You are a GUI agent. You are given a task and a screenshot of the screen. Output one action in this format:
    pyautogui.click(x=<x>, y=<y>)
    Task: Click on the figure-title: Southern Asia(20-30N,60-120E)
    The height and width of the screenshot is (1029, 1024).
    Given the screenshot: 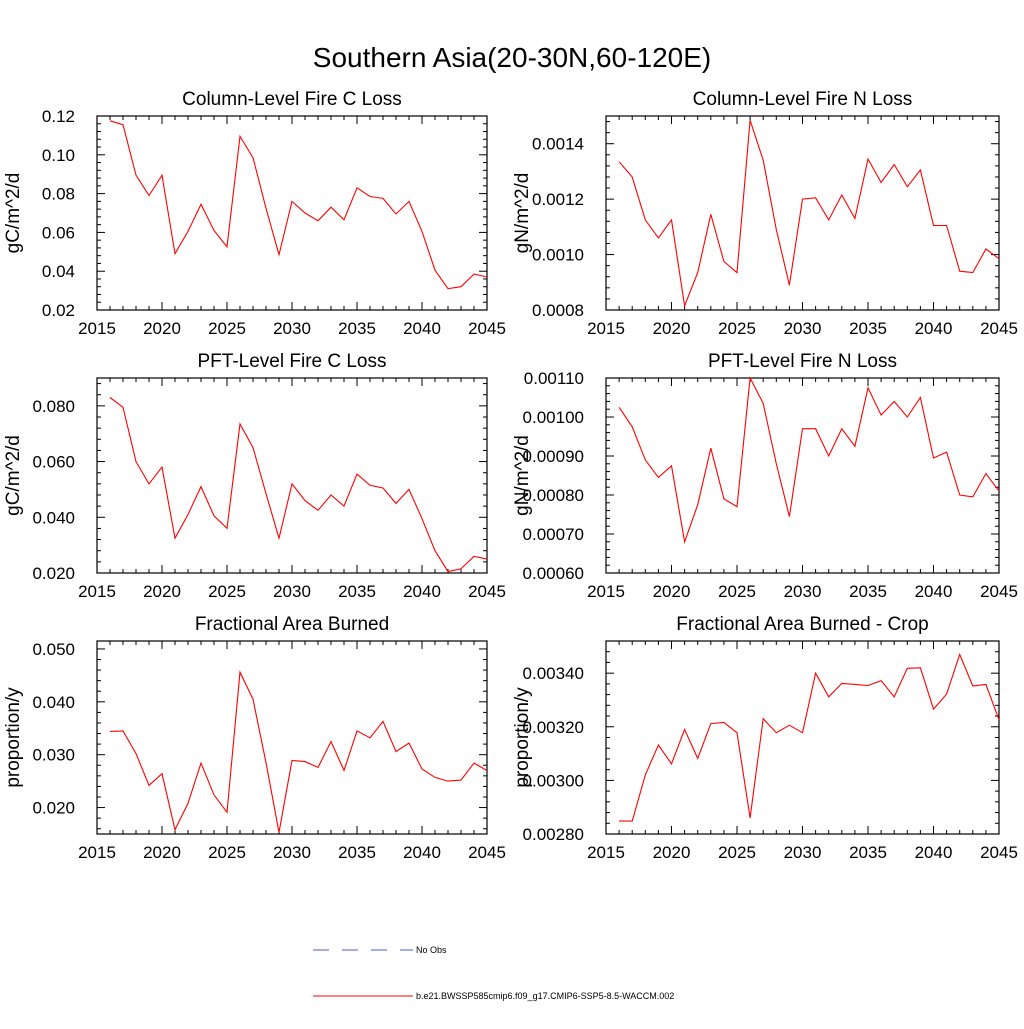 What is the action you would take?
    pyautogui.click(x=512, y=57)
    